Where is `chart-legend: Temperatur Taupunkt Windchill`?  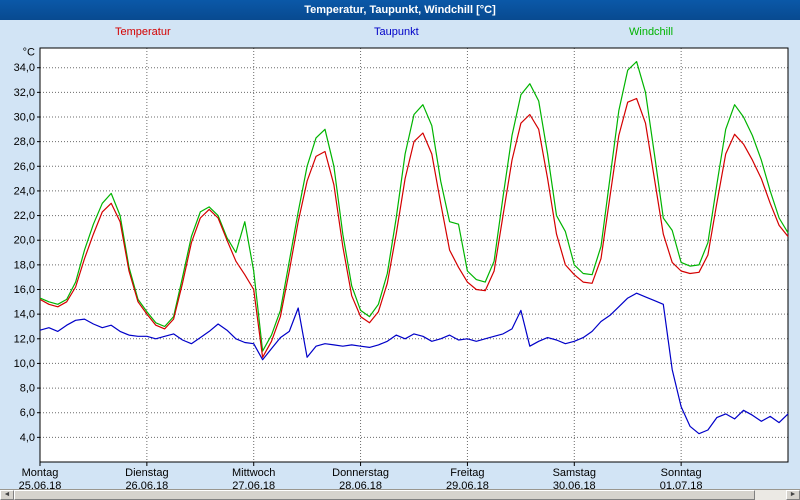 chart-legend: Temperatur Taupunkt Windchill is located at coordinates (400, 33).